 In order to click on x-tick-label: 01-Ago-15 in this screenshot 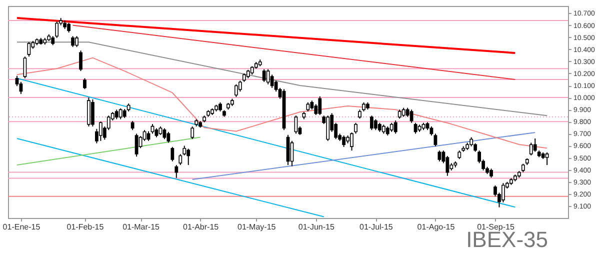, I will do `click(436, 227)`.